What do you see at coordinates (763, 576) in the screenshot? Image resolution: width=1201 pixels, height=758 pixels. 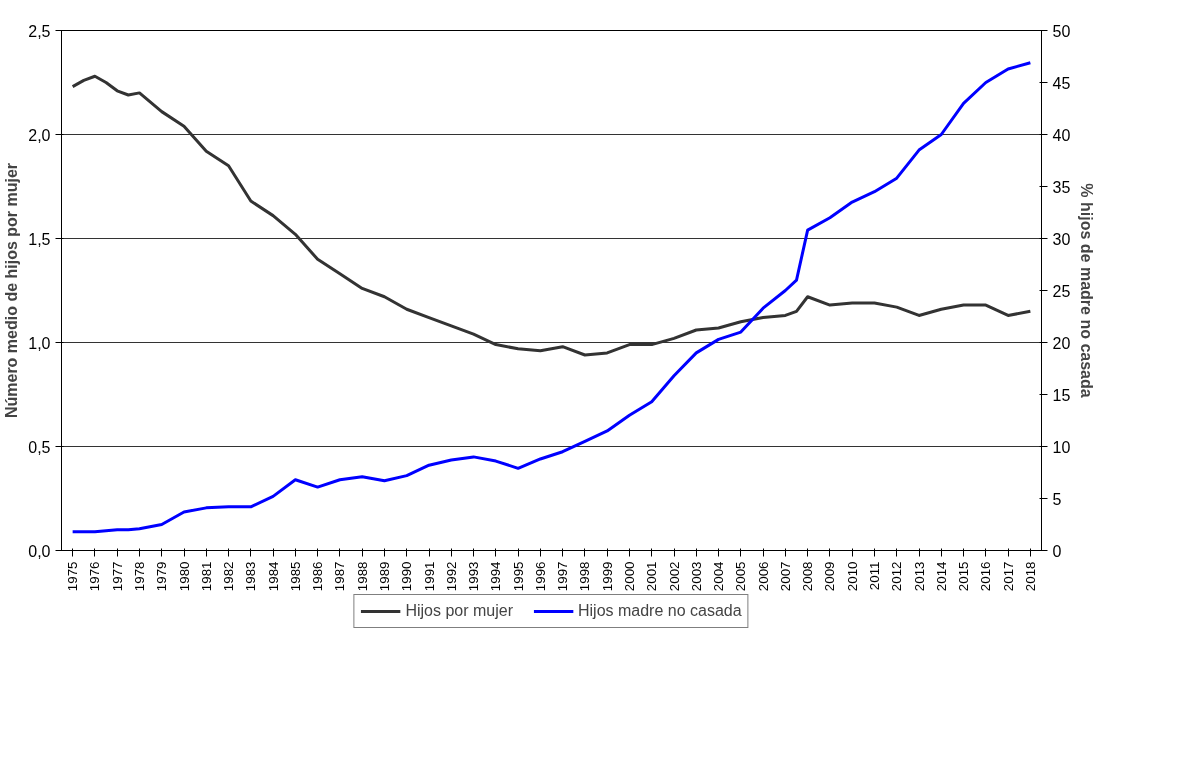 I see `x-tick-label: 2006` at bounding box center [763, 576].